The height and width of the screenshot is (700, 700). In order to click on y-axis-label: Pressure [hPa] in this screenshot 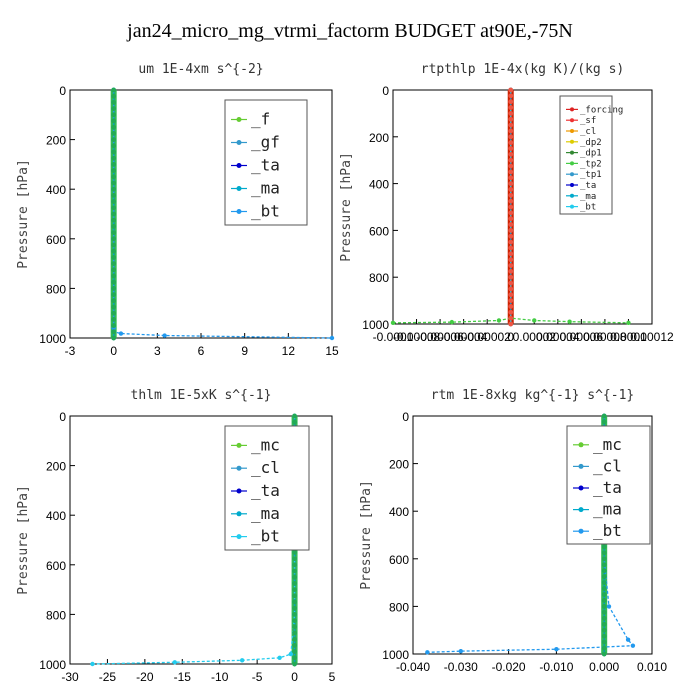, I will do `click(23, 540)`.